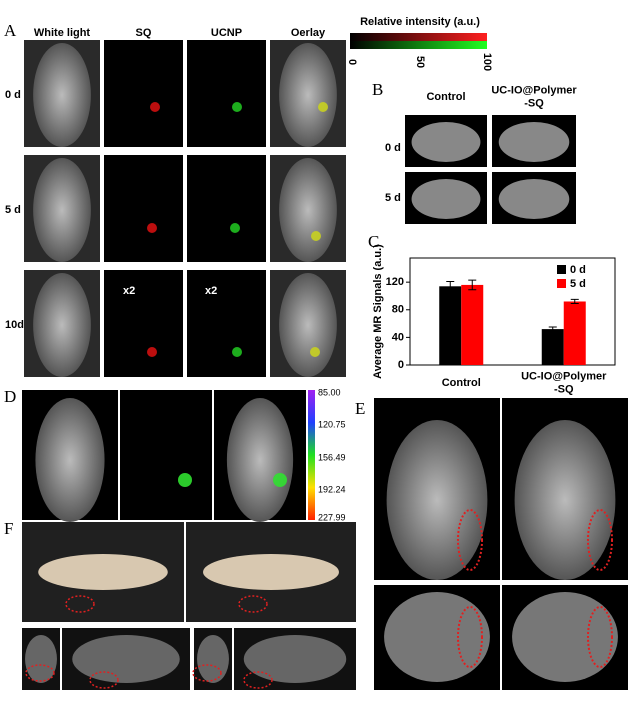  Describe the element at coordinates (14, 325) in the screenshot. I see `row-label: 10d` at that location.